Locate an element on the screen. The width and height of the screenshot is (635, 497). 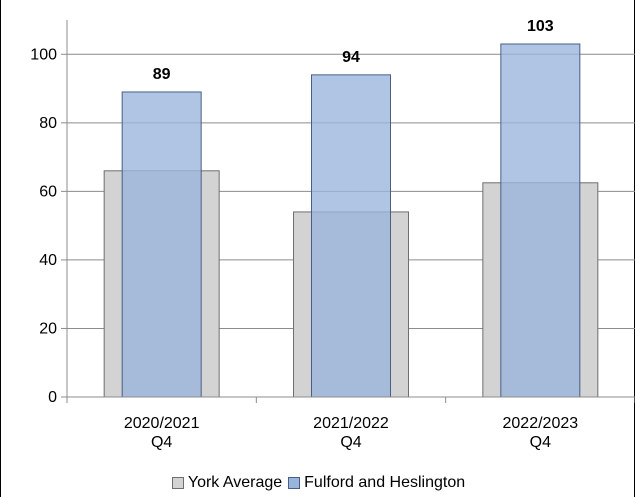
legend-label-fulford-and-heslington: Fulford and Heslington is located at coordinates (385, 482).